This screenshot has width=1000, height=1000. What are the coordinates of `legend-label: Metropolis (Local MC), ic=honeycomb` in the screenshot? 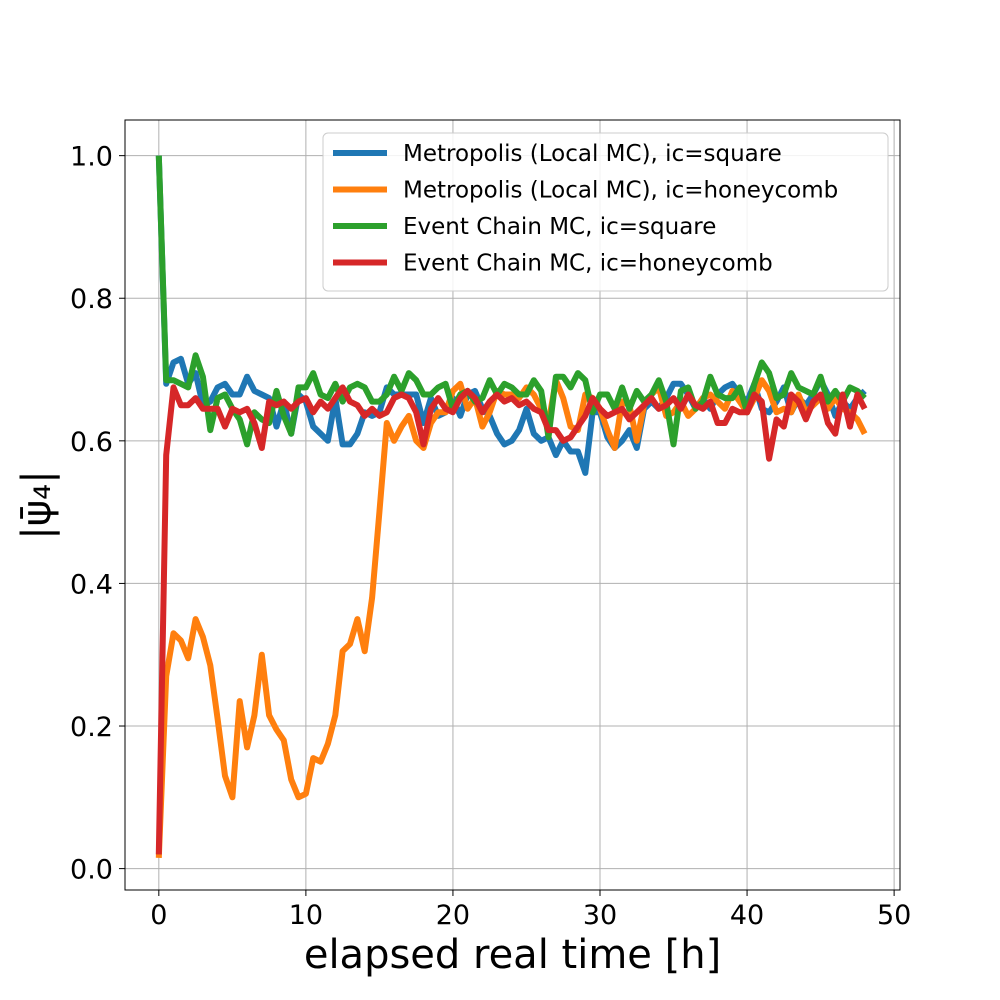 It's located at (620, 191).